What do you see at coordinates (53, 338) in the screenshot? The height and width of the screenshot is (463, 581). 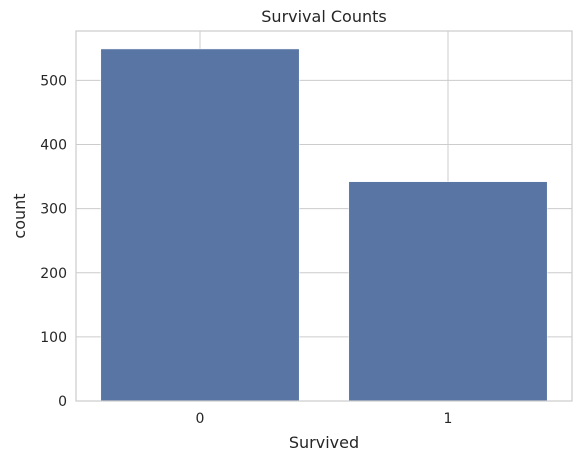 I see `y-tick-label: 100` at bounding box center [53, 338].